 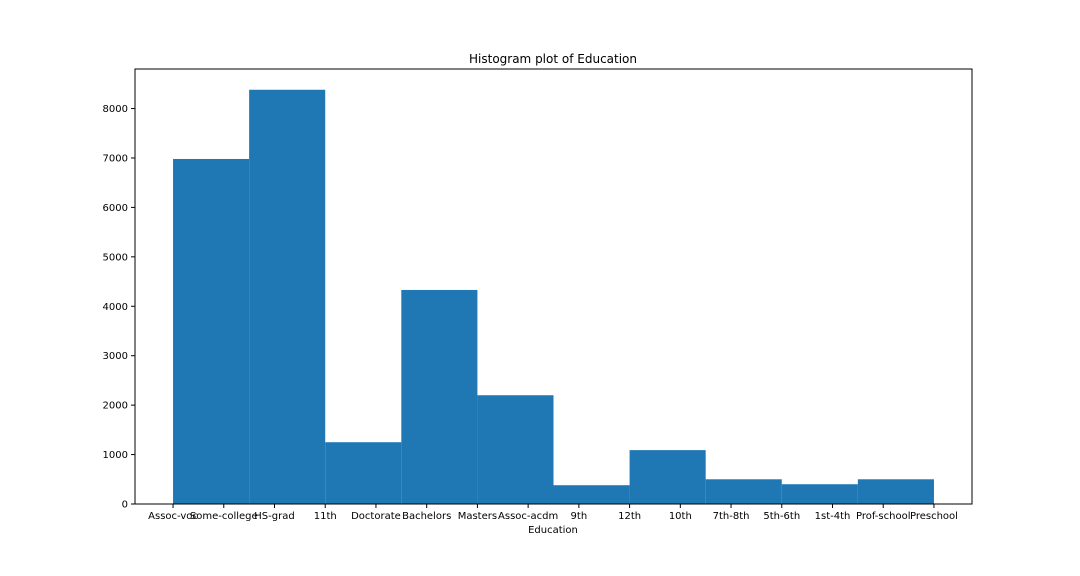 What do you see at coordinates (883, 516) in the screenshot?
I see `x-tick-label: Prof-school` at bounding box center [883, 516].